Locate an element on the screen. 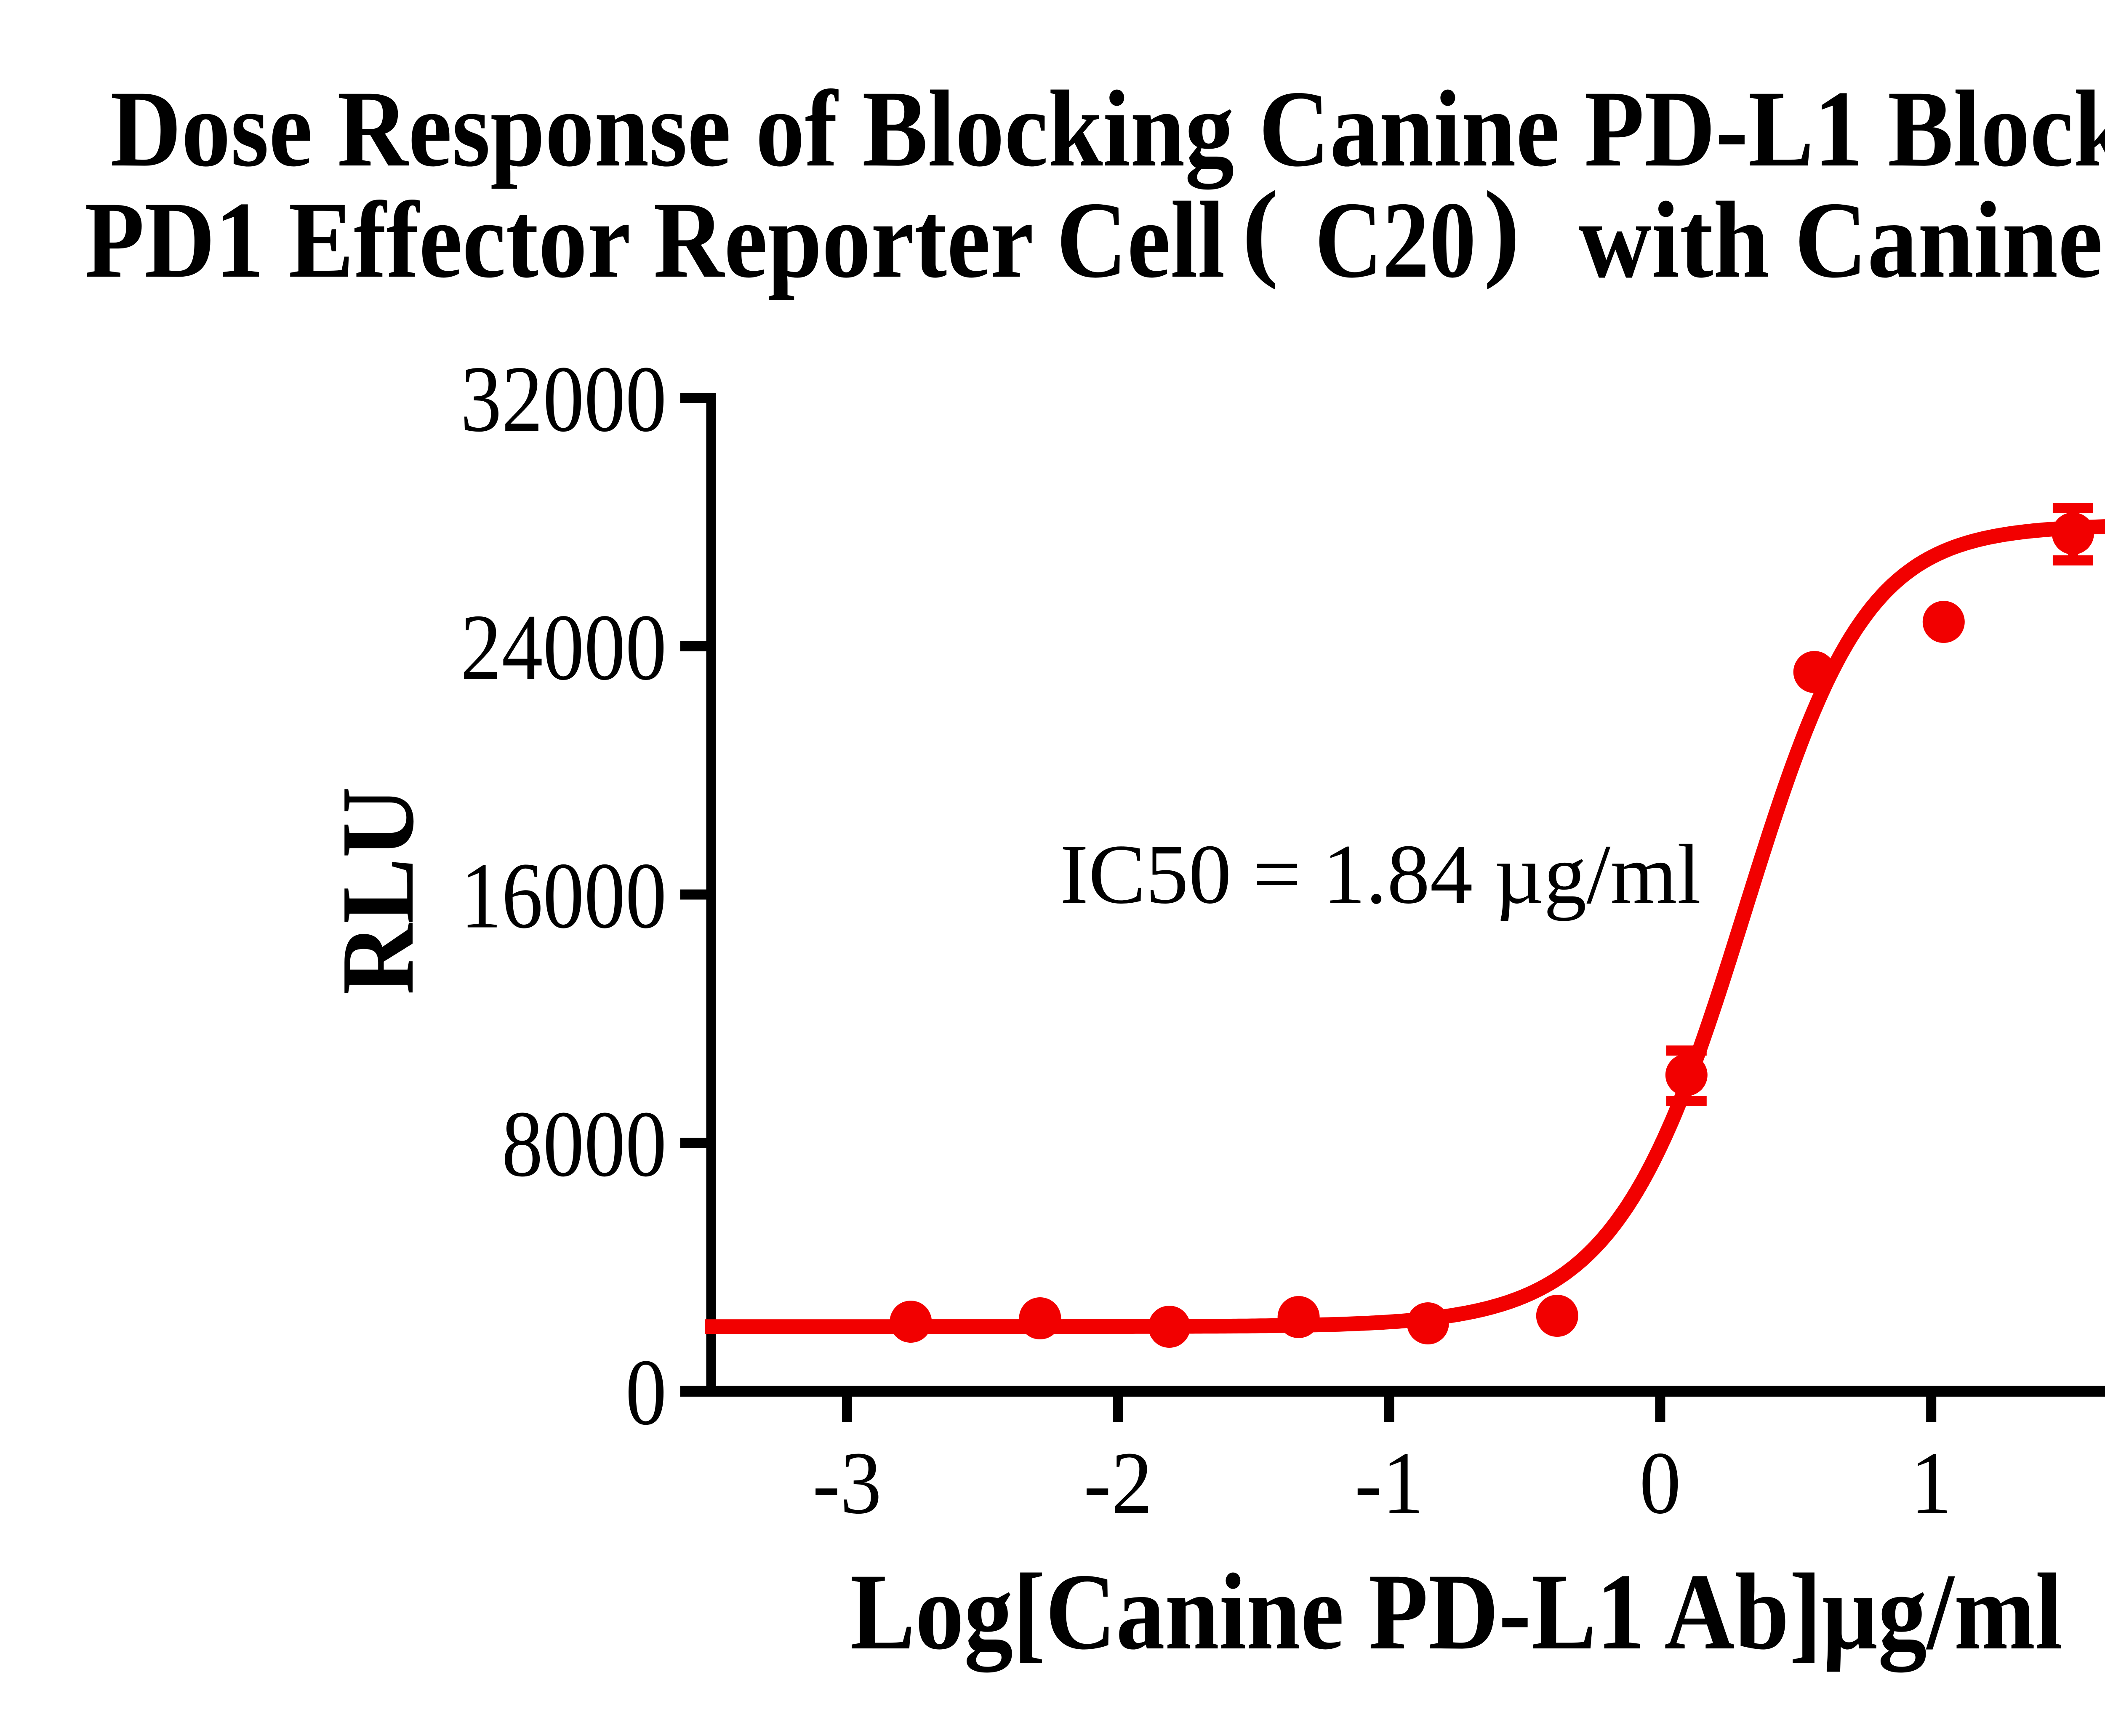  svg-text: 32000 is located at coordinates (564, 399).